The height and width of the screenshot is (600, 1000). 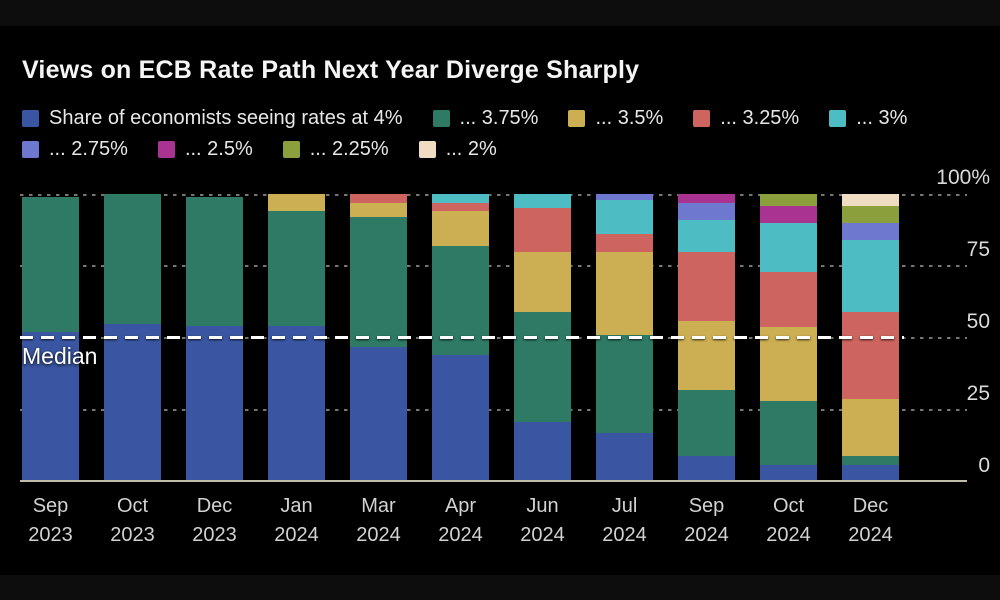 I want to click on x-label-month: Jun, so click(x=542, y=506).